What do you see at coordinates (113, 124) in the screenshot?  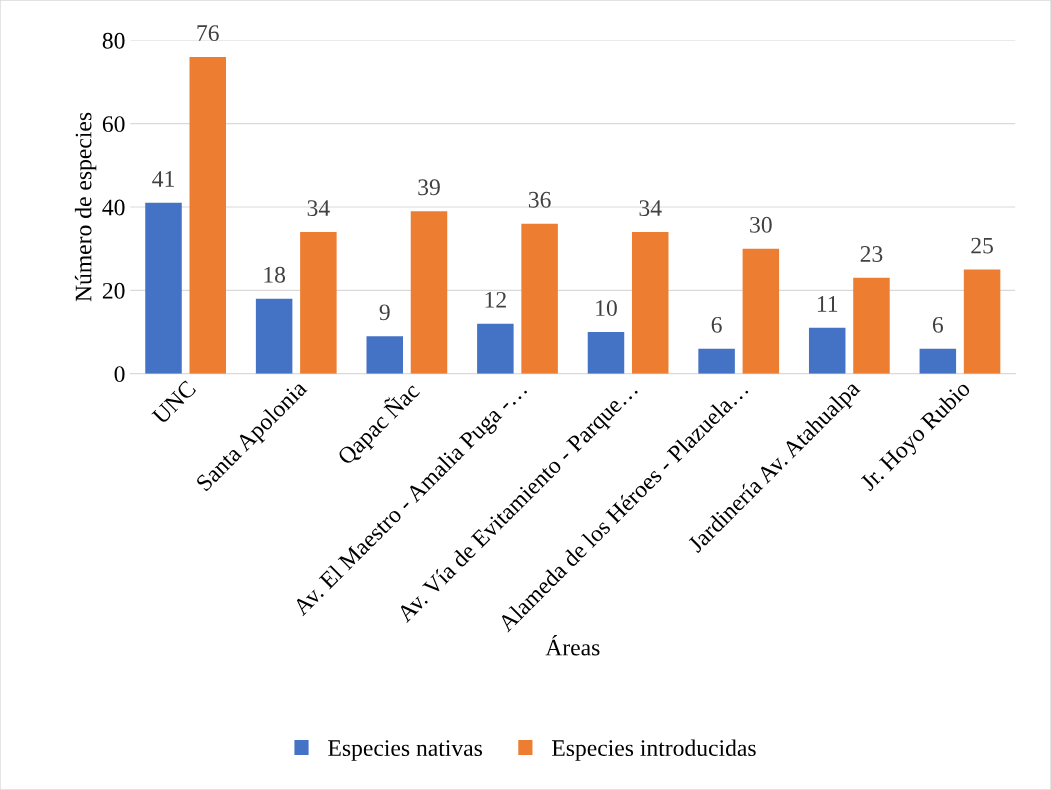 I see `y-tick-label: 60` at bounding box center [113, 124].